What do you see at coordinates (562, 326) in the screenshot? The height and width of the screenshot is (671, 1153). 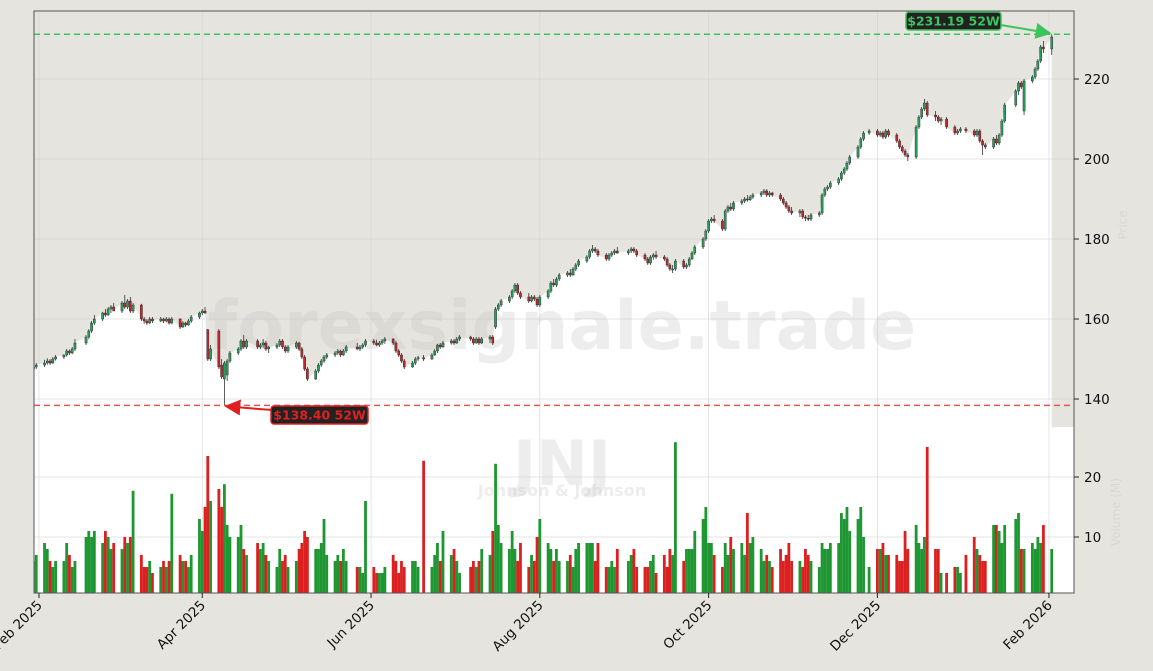 I see `watermark-text: forexsignale.trade` at bounding box center [562, 326].